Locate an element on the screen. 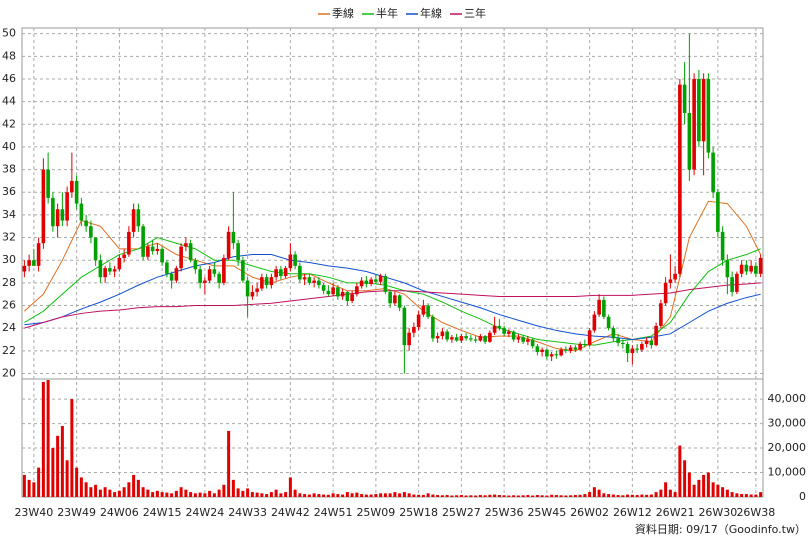  ma-line is located at coordinates (392, 297).